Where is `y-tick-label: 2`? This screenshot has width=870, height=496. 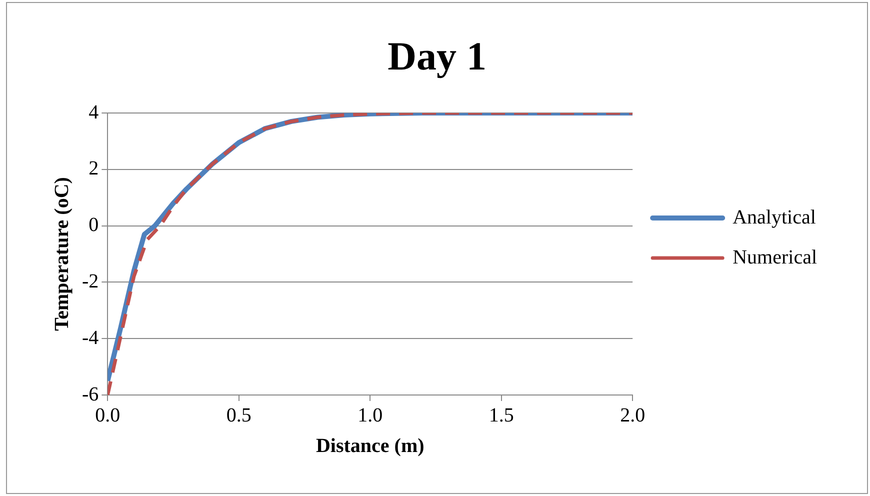 y-tick-label: 2 is located at coordinates (93, 169).